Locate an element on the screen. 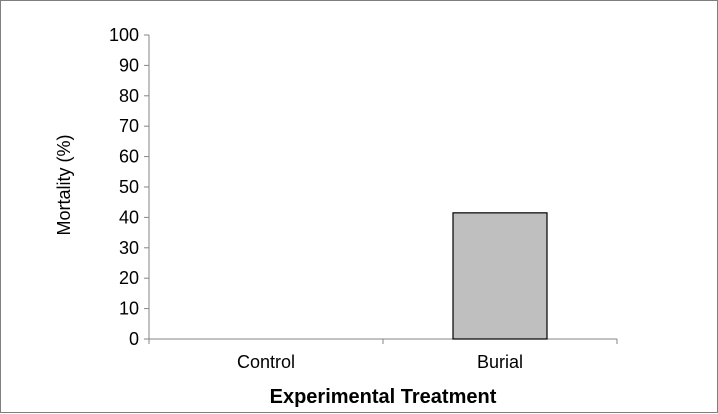  y-tick-label: 20 is located at coordinates (129, 278).